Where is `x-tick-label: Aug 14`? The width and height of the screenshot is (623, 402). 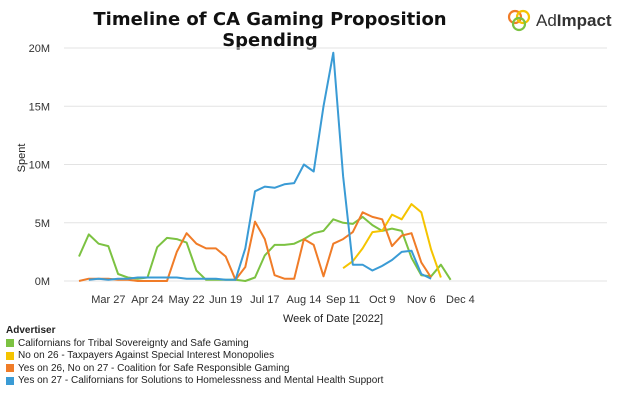
x-tick-label: Aug 14 is located at coordinates (304, 300).